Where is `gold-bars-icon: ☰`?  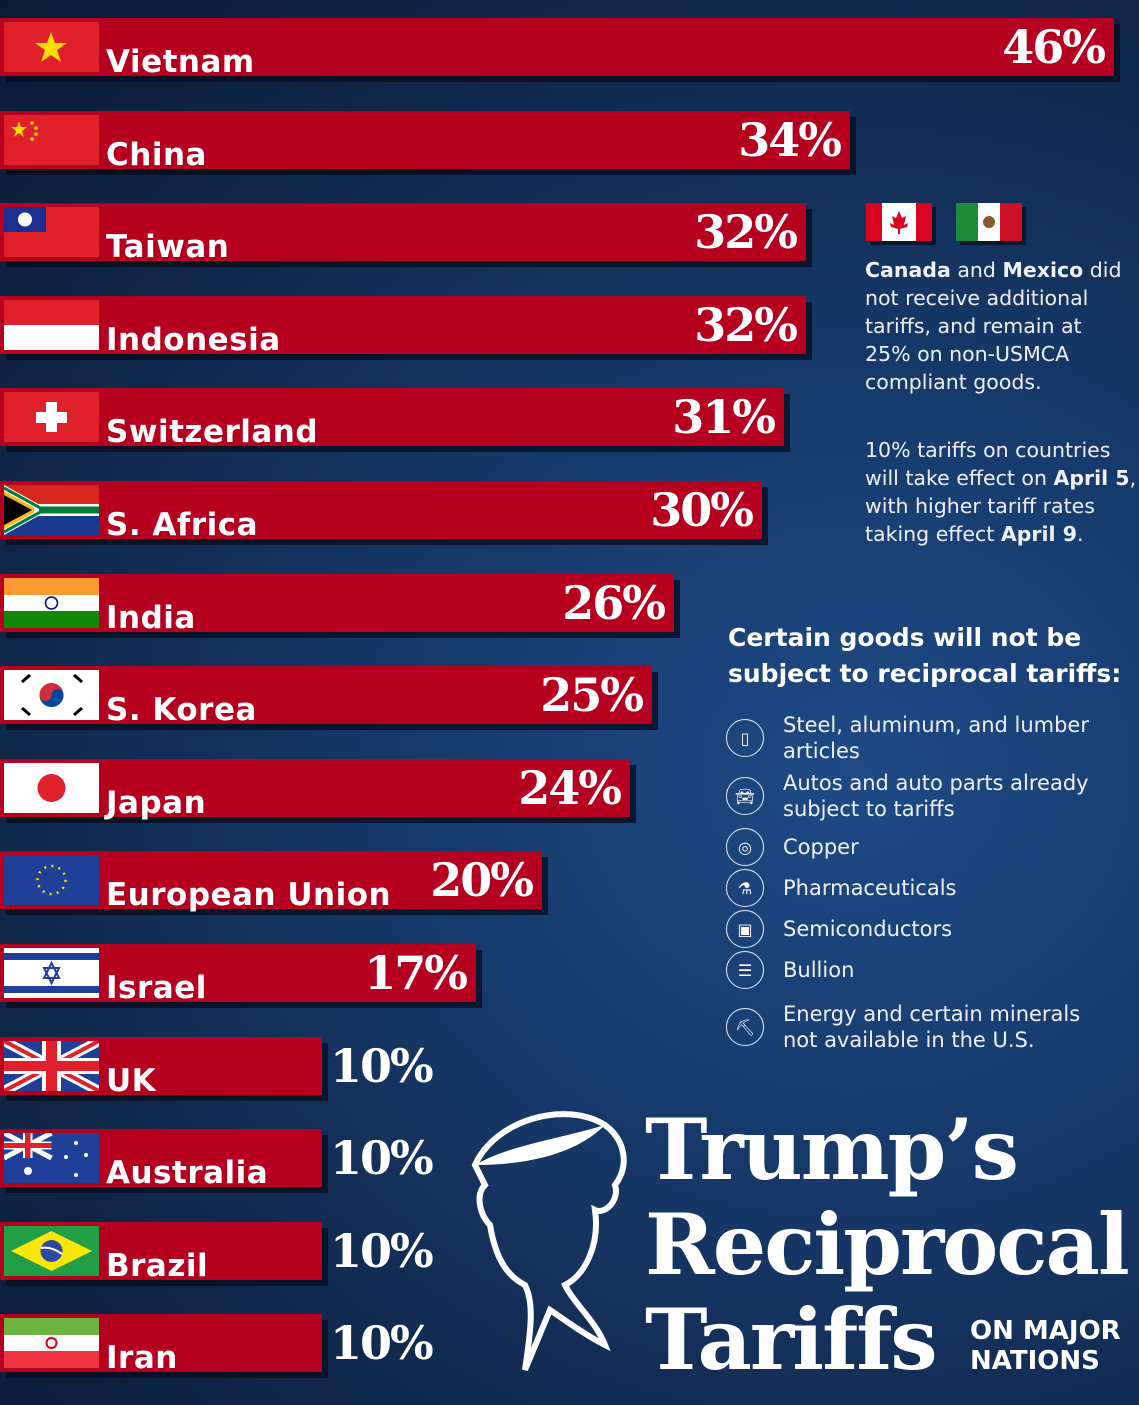 gold-bars-icon: ☰ is located at coordinates (745, 970).